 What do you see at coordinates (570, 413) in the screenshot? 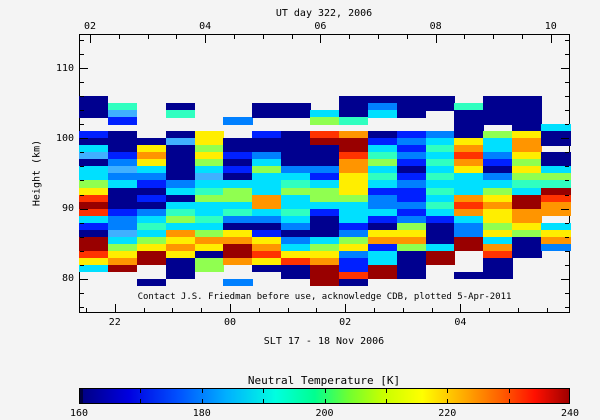
I see `colorbar-tick-label: 240` at bounding box center [570, 413].